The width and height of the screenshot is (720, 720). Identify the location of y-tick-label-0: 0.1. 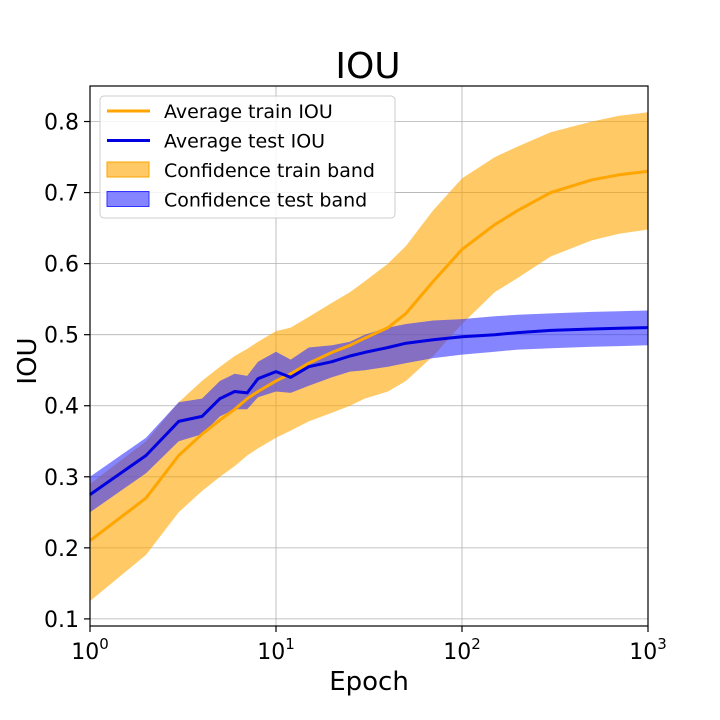
(61, 620).